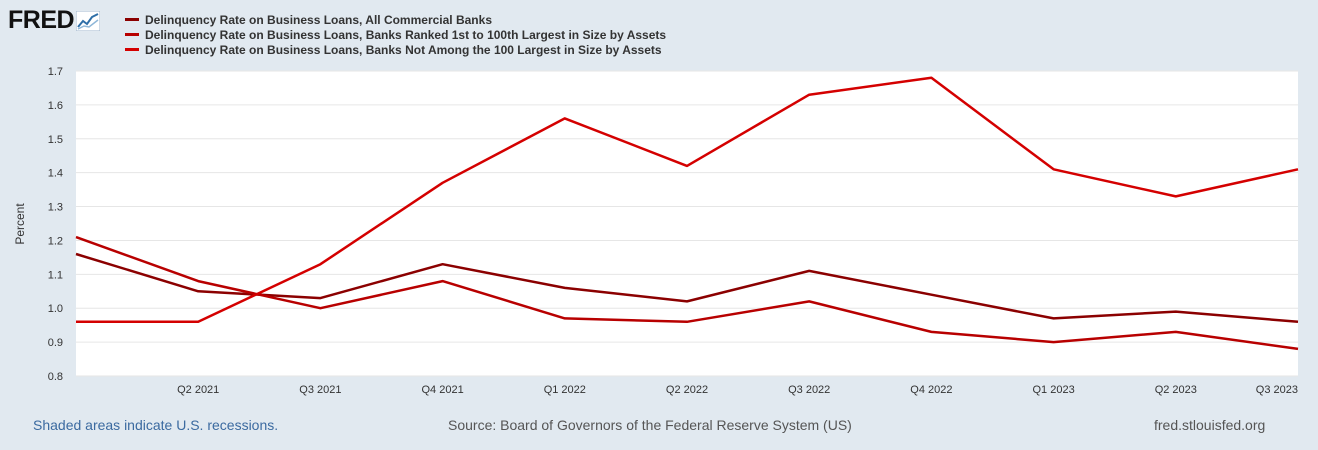 The width and height of the screenshot is (1318, 450). I want to click on y-tick-label: 1.7, so click(55, 72).